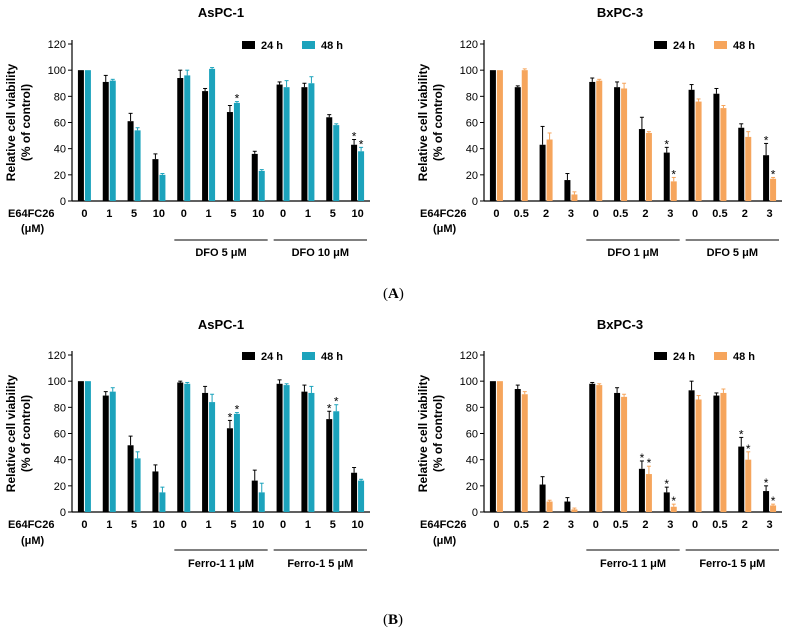 The width and height of the screenshot is (793, 642). Describe the element at coordinates (472, 150) in the screenshot. I see `y-tick-label: 40` at that location.